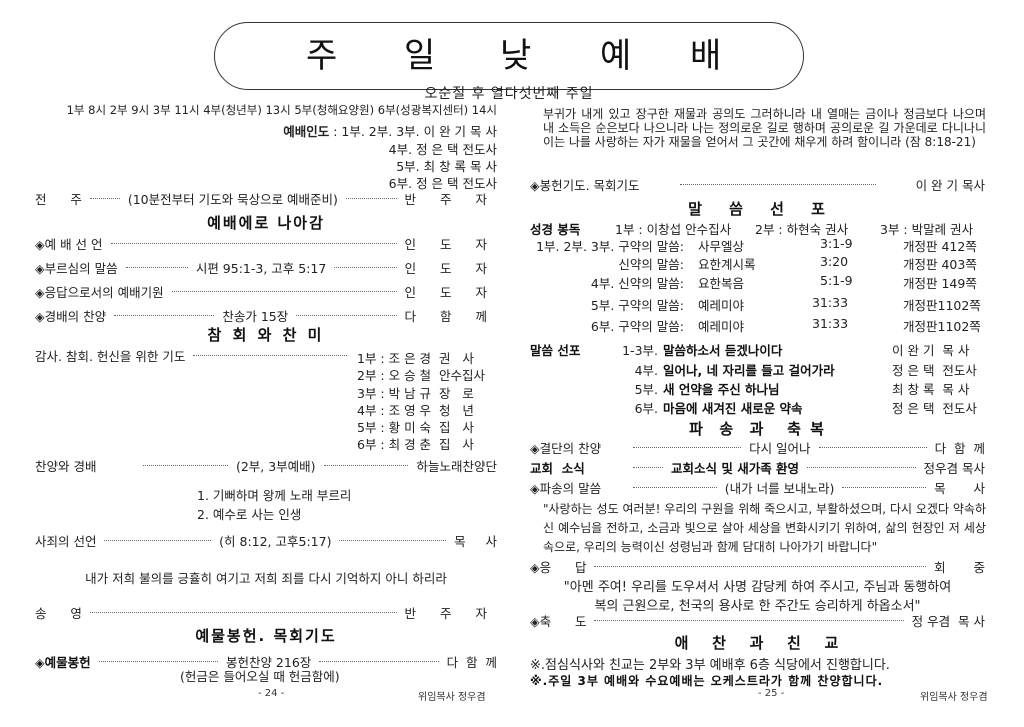  What do you see at coordinates (616, 56) in the screenshot?
I see `title-char: 예` at bounding box center [616, 56].